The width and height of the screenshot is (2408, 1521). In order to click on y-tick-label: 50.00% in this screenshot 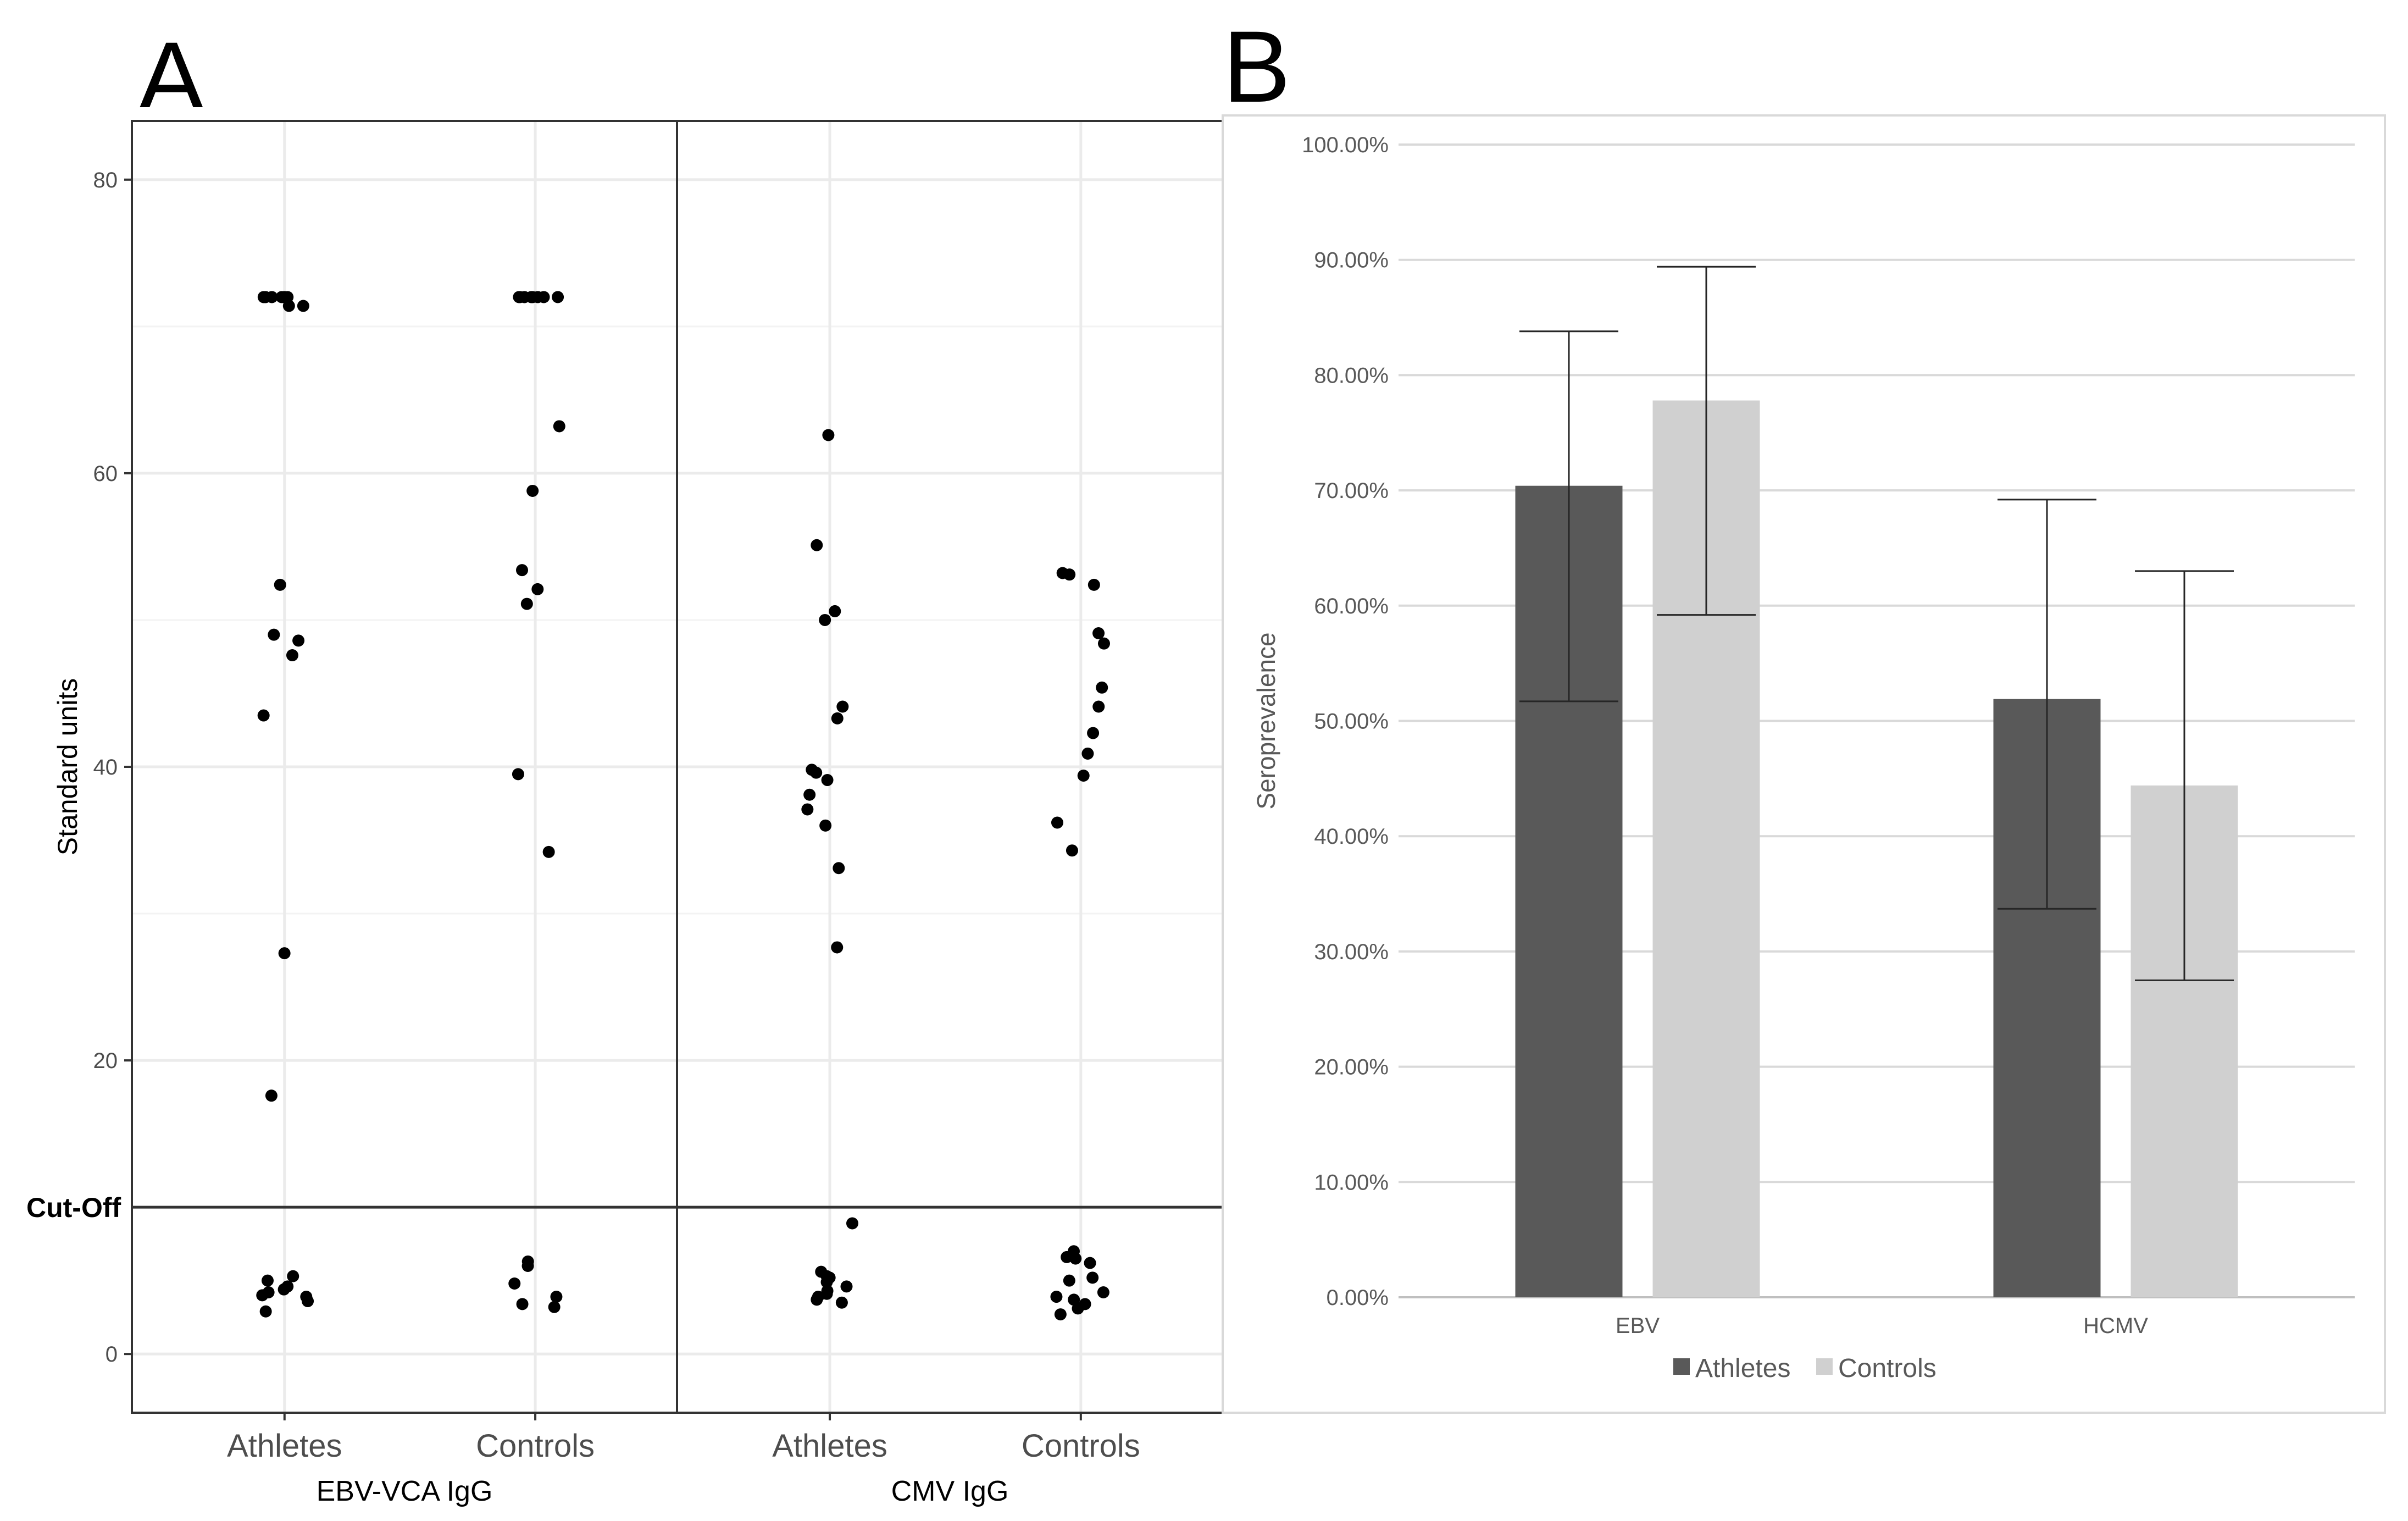, I will do `click(1351, 722)`.